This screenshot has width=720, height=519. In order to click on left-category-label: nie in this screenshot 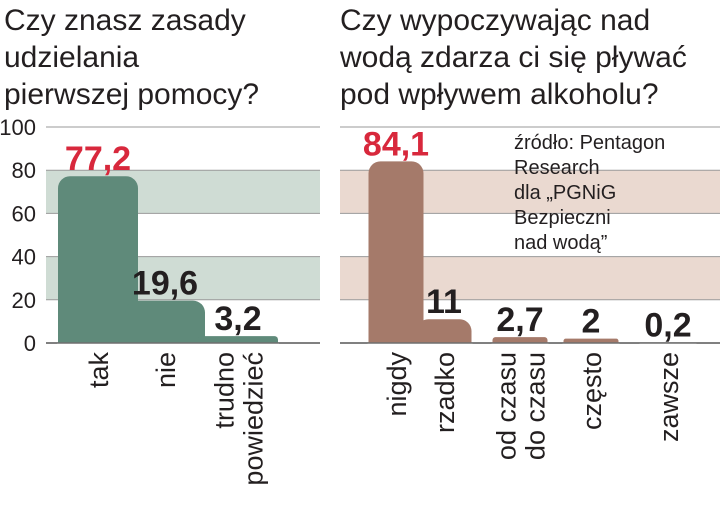, I will do `click(166, 370)`.